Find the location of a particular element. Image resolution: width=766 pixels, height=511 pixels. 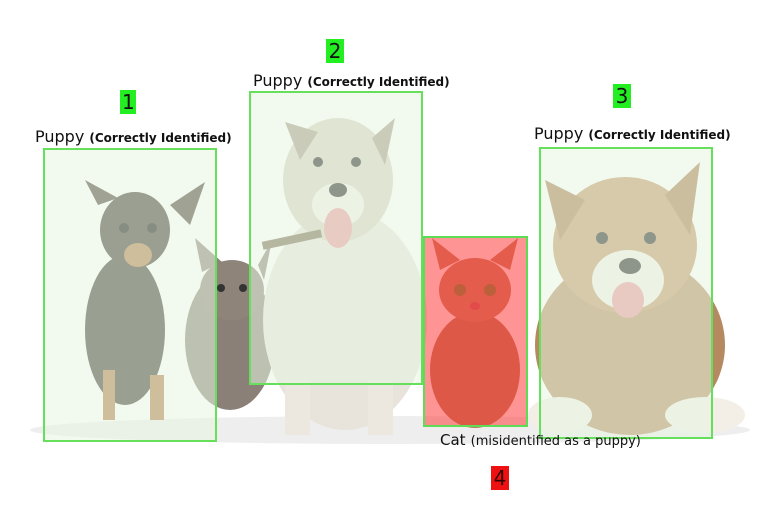

detection-number-1: 1 is located at coordinates (128, 102).